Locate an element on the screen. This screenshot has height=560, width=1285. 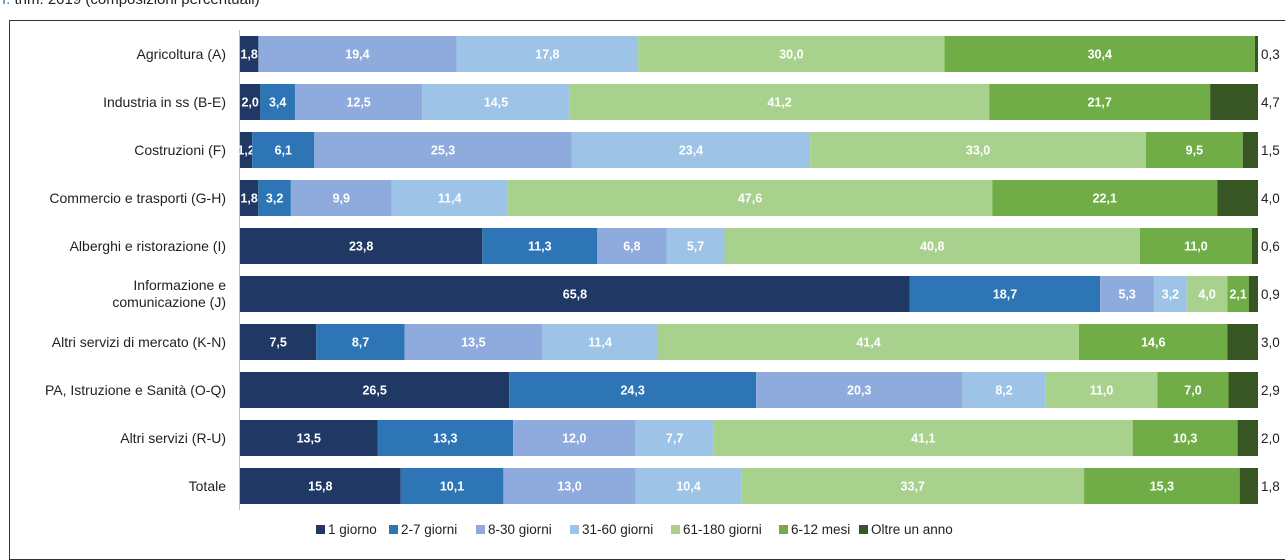
data-label: 3,4 is located at coordinates (277, 103).